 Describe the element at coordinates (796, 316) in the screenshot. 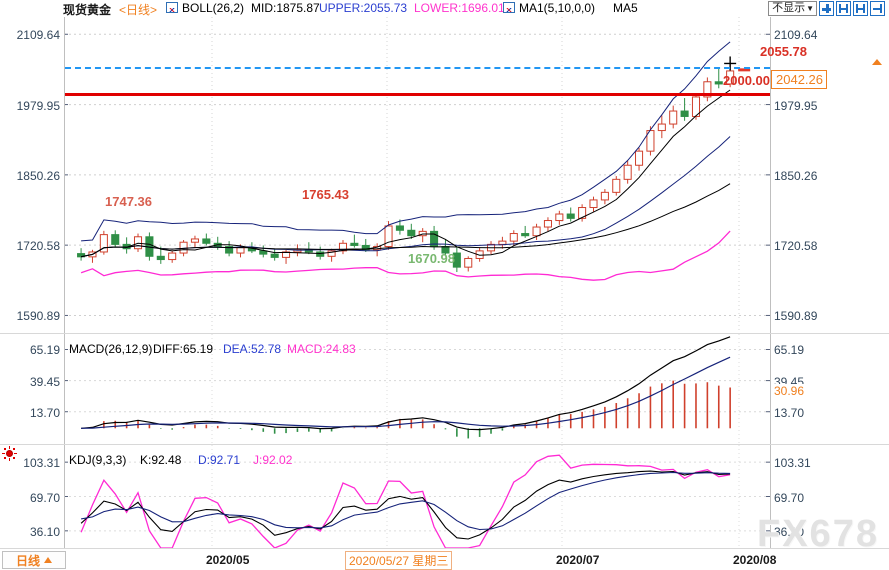

I see `price-axis-right-label: 1590.89` at that location.